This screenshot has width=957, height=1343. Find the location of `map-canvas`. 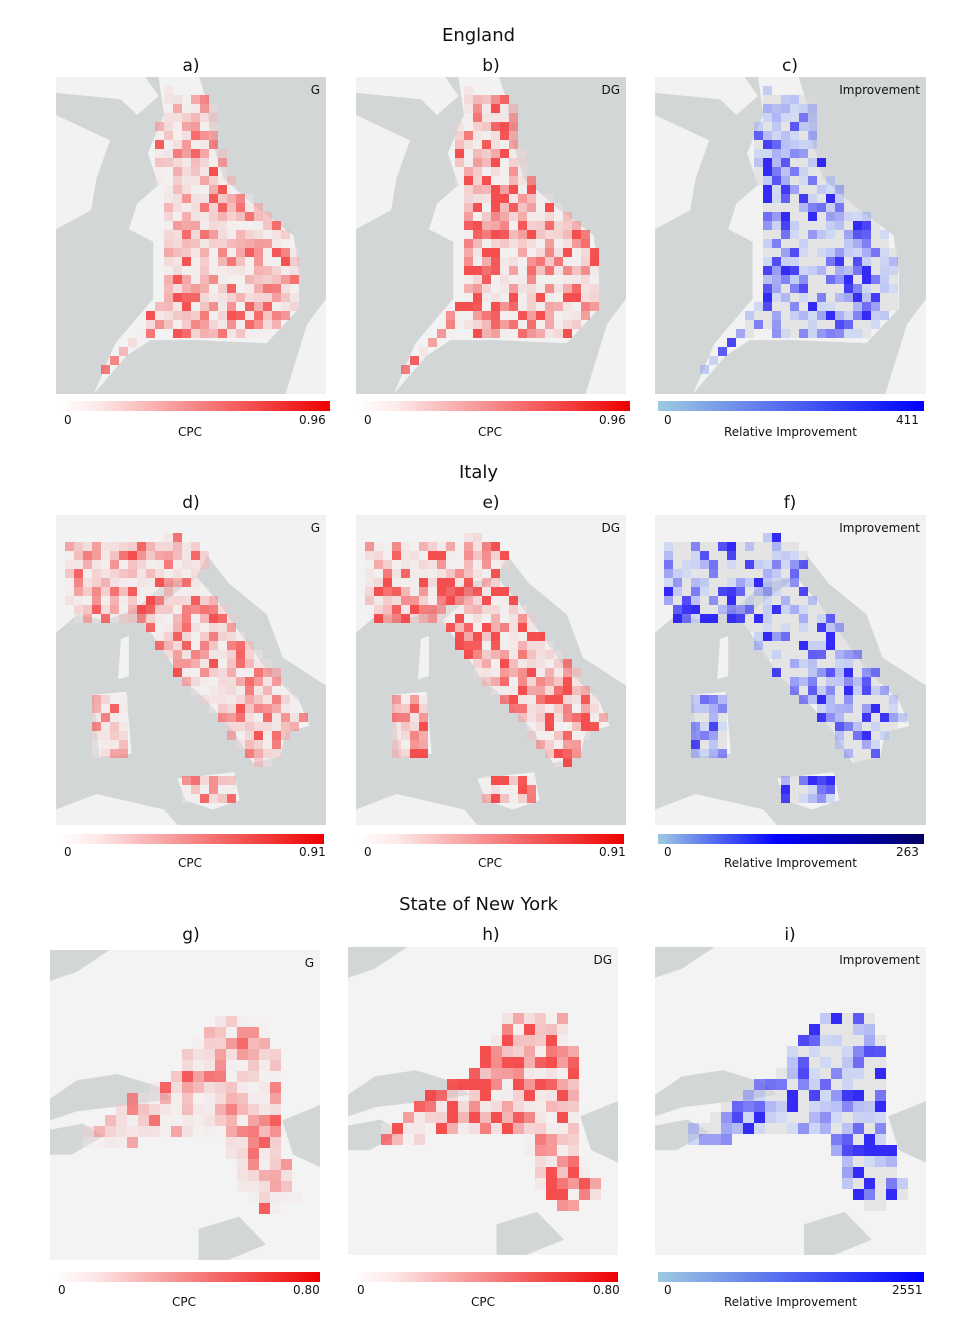

map-canvas is located at coordinates (185, 1105).